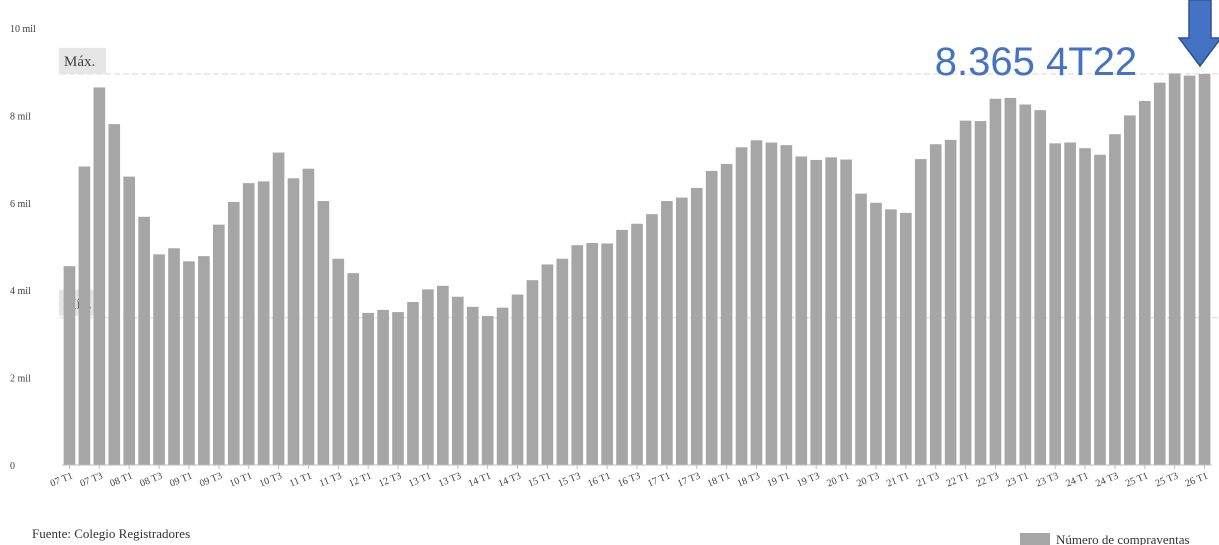 The height and width of the screenshot is (545, 1219). Describe the element at coordinates (1107, 480) in the screenshot. I see `x-tick-label: 24 T3` at that location.